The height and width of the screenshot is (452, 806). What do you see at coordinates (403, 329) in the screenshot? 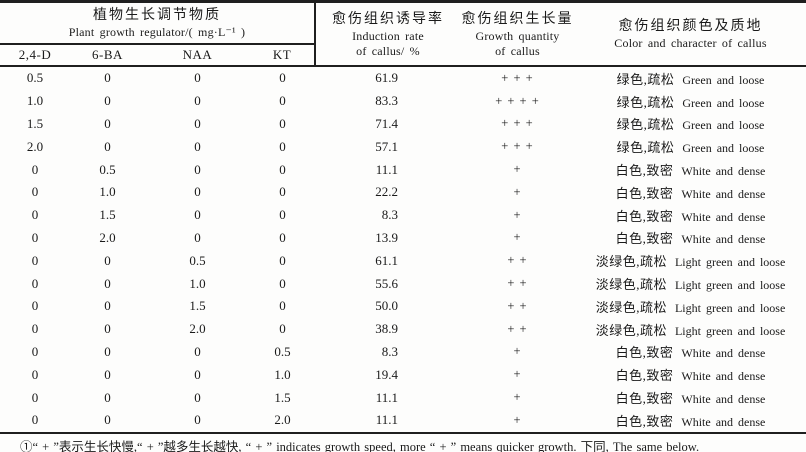
I see `table-row: 0 0 2.0 0 38.9 + + 淡绿色,疏松 Light green and loose` at bounding box center [403, 329].